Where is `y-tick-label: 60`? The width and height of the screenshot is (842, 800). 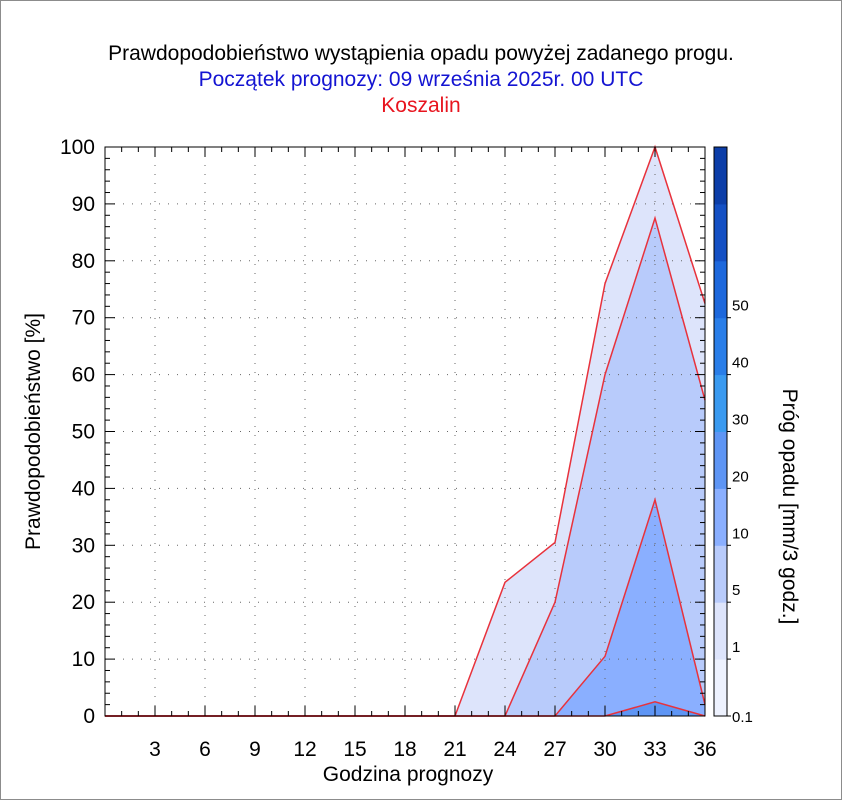
y-tick-label: 60 is located at coordinates (83, 375).